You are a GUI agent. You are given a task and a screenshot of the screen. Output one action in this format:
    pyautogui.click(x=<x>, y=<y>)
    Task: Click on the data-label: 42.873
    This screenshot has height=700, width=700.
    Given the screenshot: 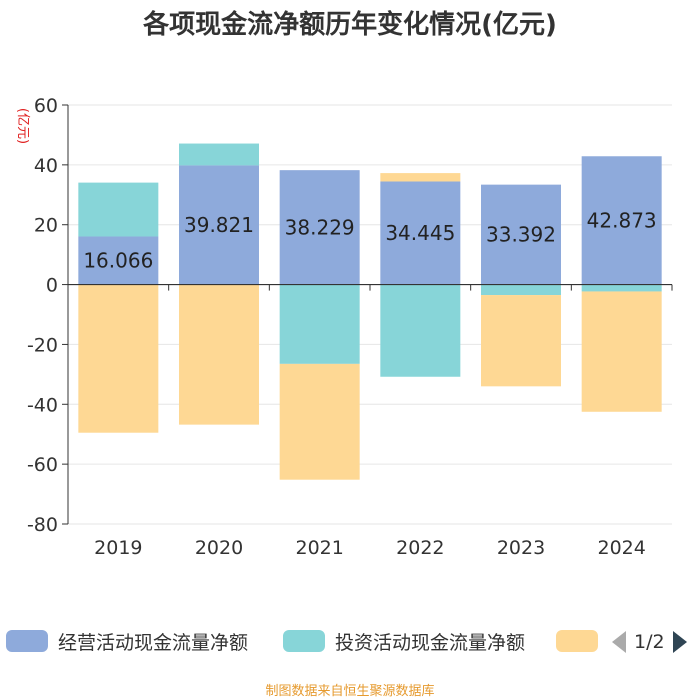 What is the action you would take?
    pyautogui.click(x=622, y=220)
    